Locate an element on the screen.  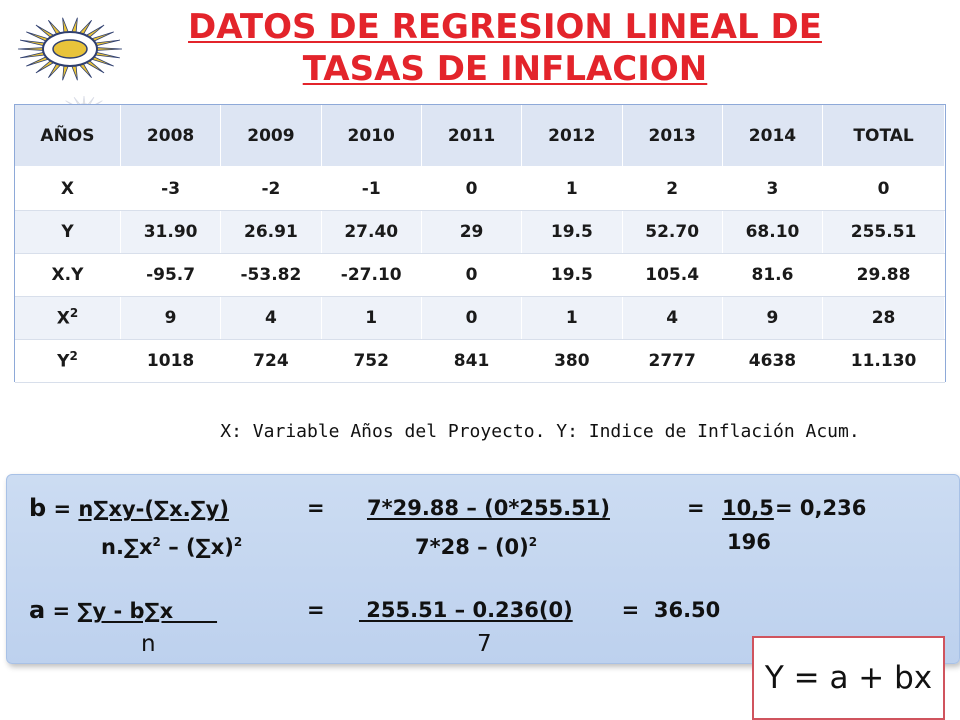
formula-b-numerator-line: b = n∑xy-(∑x.∑y) is located at coordinates (129, 508).